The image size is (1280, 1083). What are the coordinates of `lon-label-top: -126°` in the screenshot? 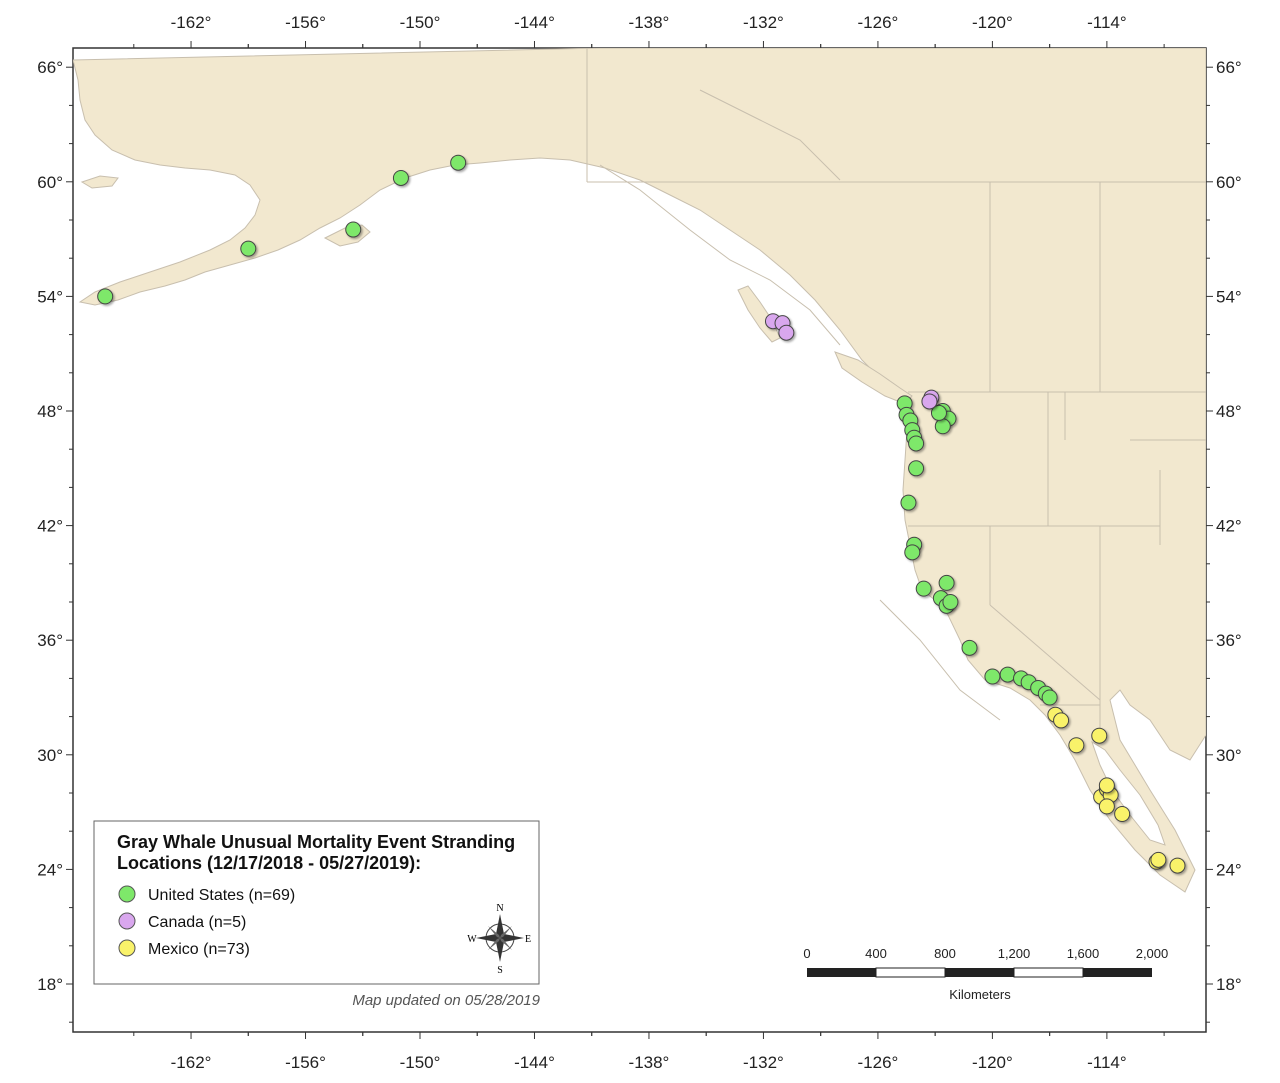 It's located at (878, 22).